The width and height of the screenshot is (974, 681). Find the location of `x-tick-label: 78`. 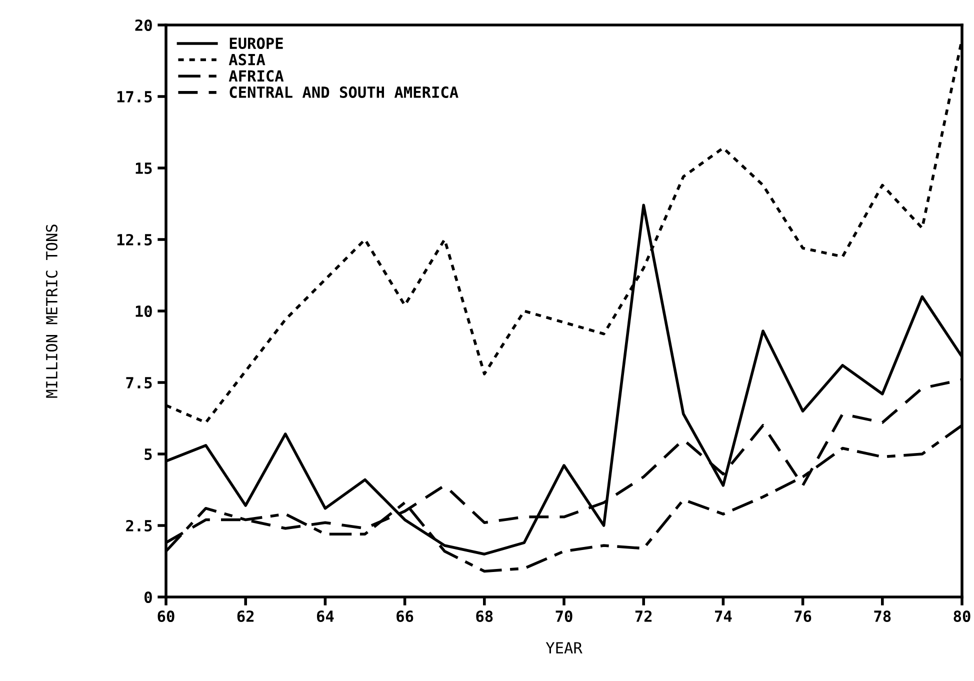

x-tick-label: 78 is located at coordinates (882, 616).